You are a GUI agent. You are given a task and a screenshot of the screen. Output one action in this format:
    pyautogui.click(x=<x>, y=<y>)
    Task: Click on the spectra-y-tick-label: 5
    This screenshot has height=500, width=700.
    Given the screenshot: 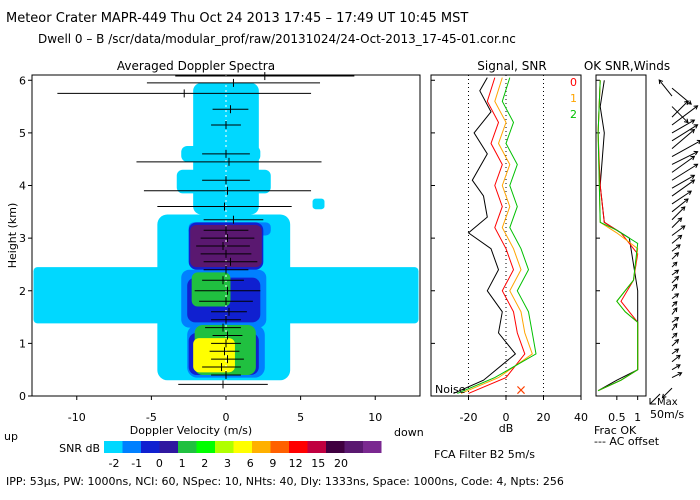 What is the action you would take?
    pyautogui.click(x=22, y=133)
    